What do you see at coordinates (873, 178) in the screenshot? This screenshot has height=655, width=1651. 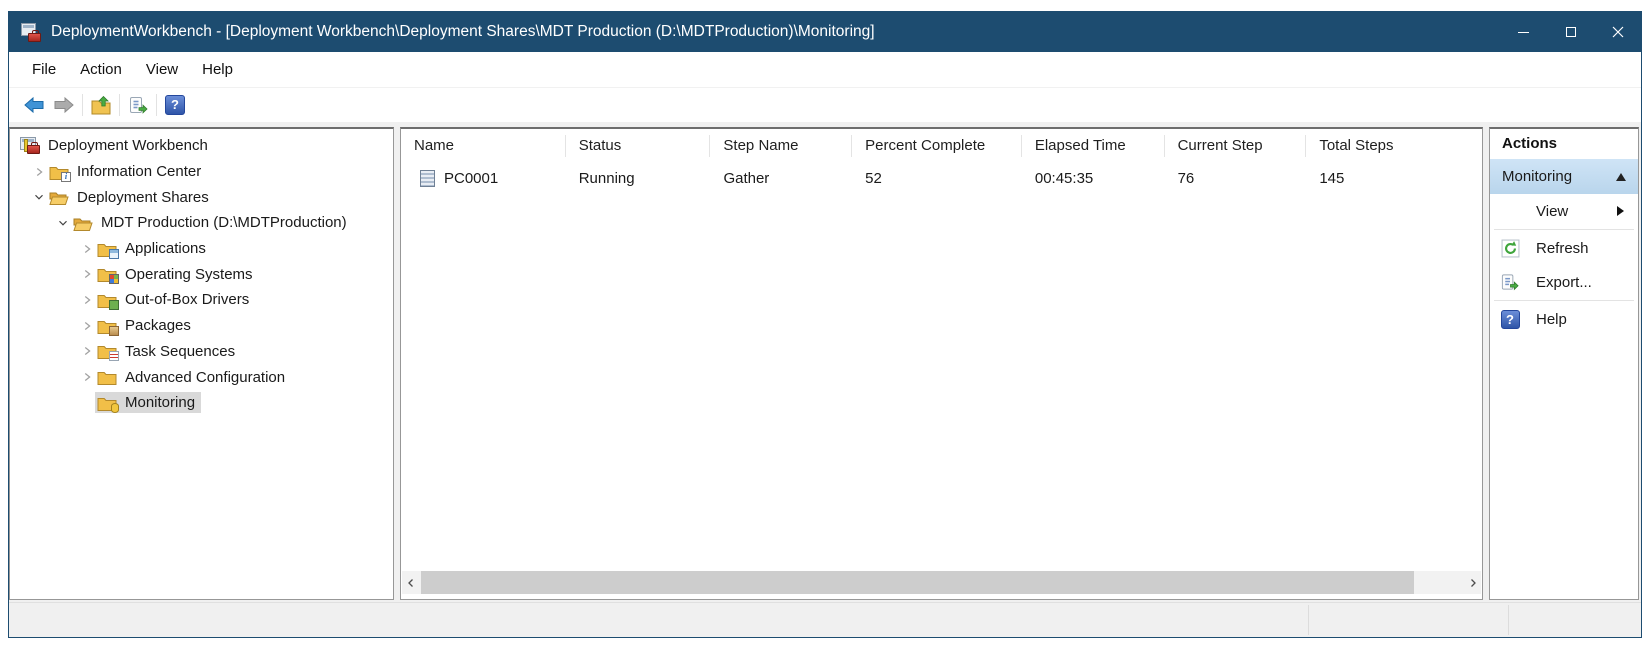 I see `row-percent-complete-cell: 52` at bounding box center [873, 178].